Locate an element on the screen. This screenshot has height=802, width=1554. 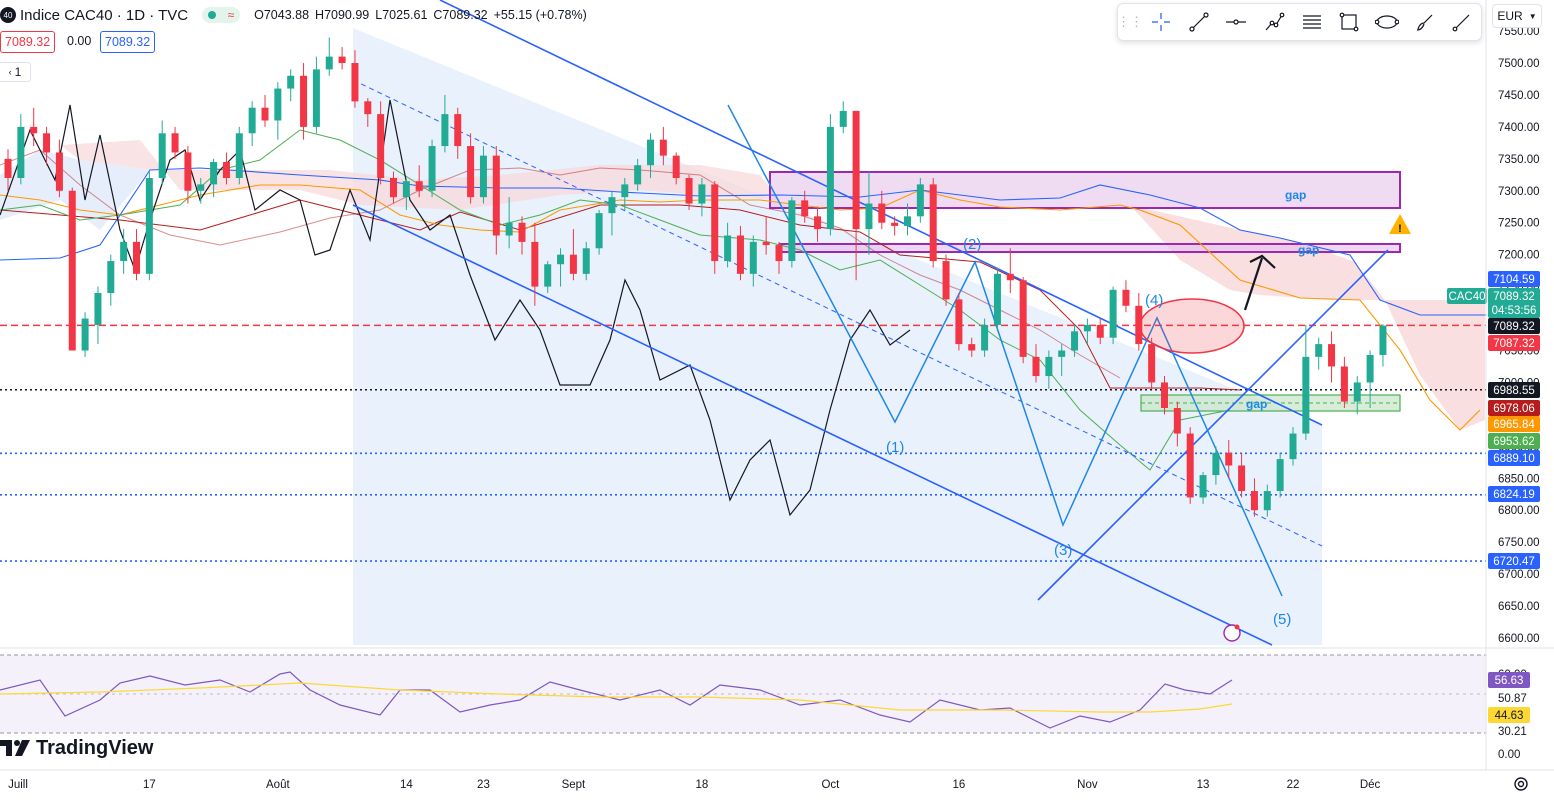
settings-gear-icon is located at coordinates (1521, 784).